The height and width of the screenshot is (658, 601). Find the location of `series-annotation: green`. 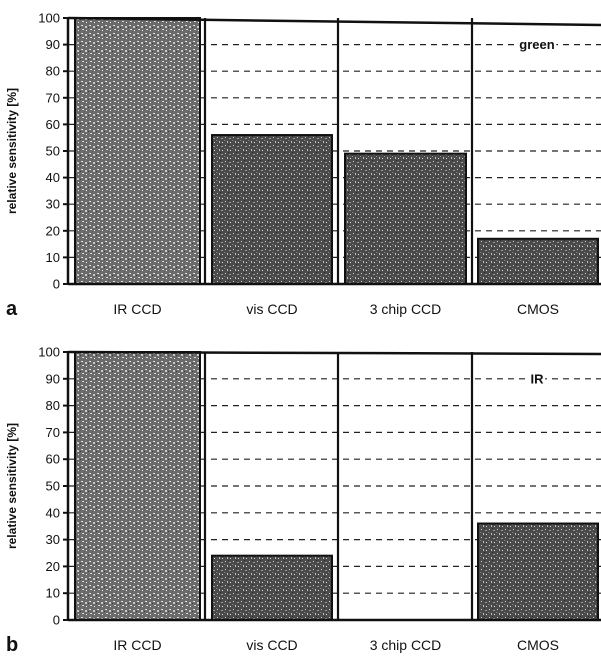

series-annotation: green is located at coordinates (536, 44).